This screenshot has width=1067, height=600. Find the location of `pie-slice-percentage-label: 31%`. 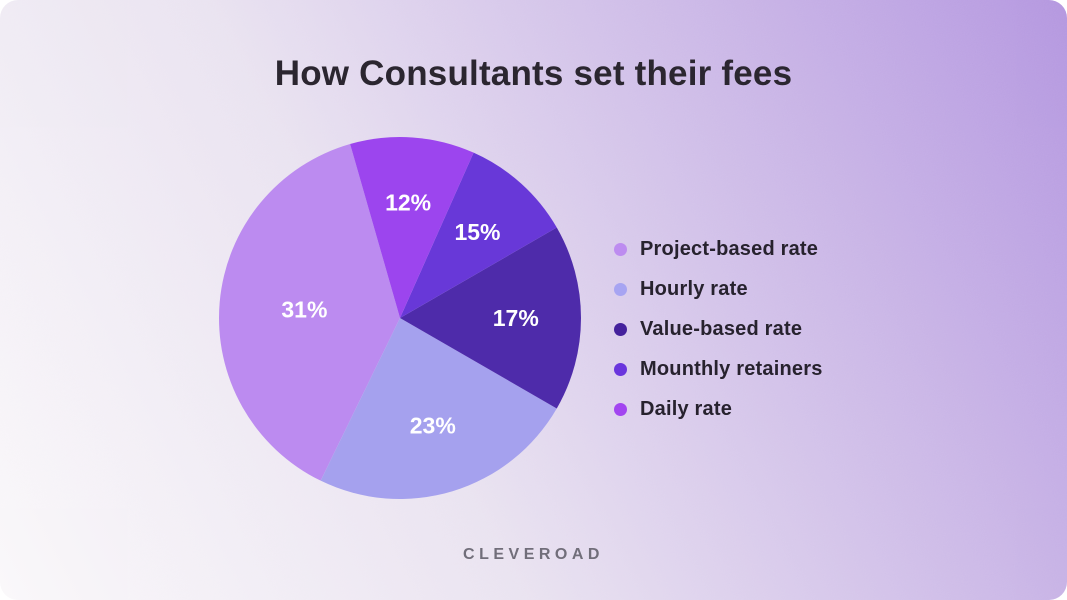

pie-slice-percentage-label: 31% is located at coordinates (304, 310).